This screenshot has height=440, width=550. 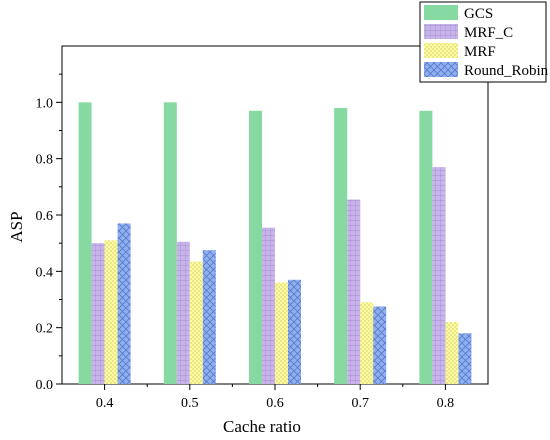 What do you see at coordinates (354, 291) in the screenshot?
I see `bar-mrf-c-0.7` at bounding box center [354, 291].